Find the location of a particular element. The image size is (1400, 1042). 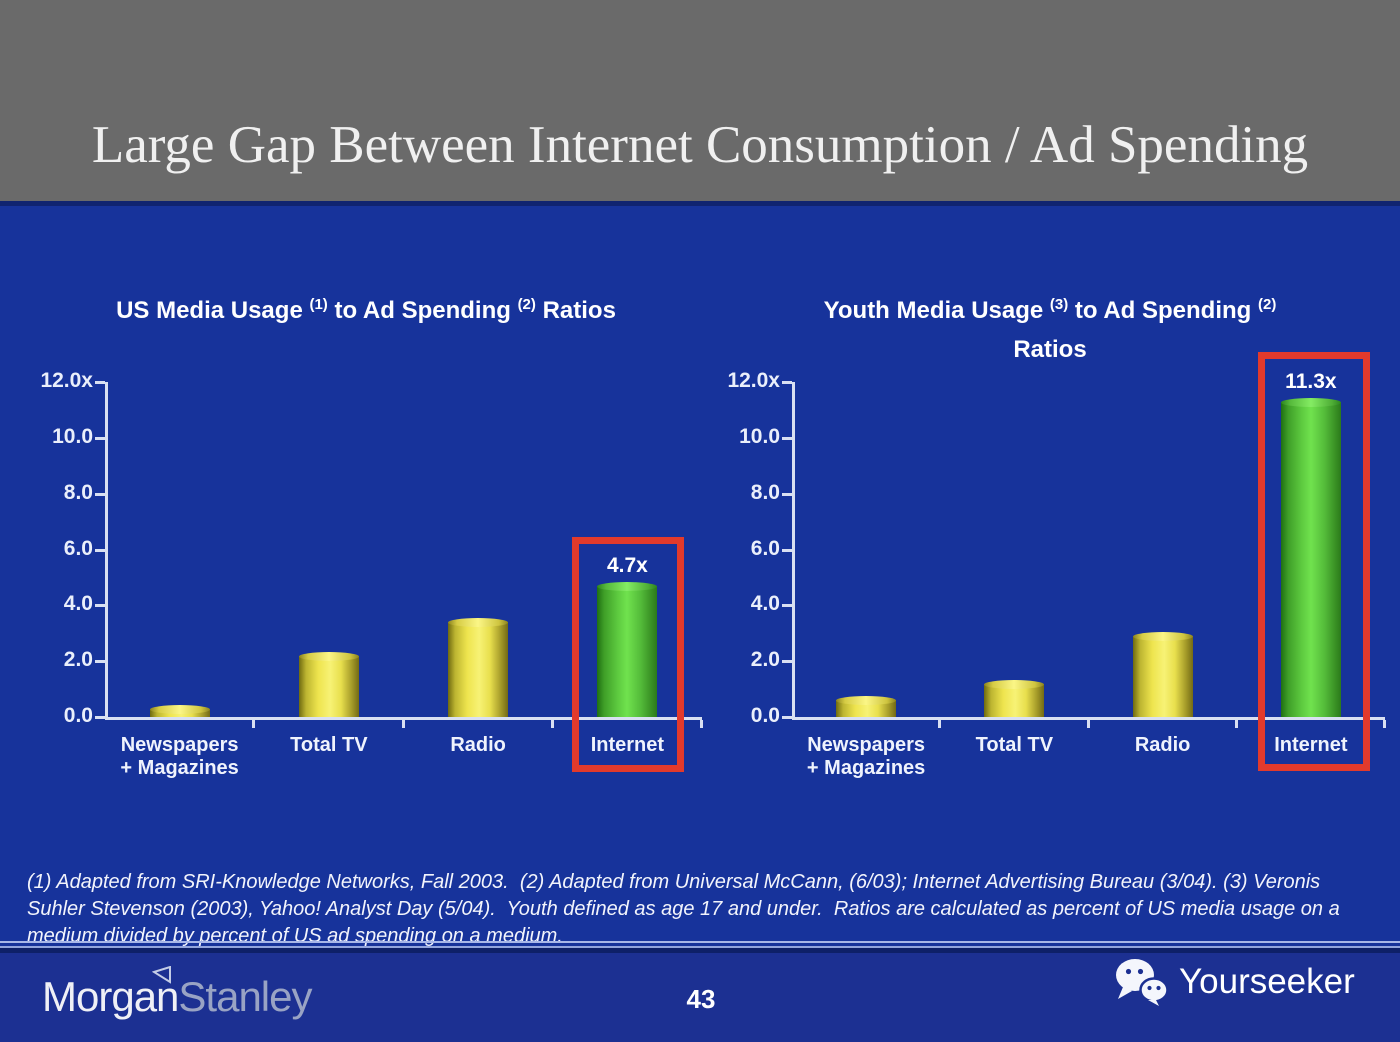

title-text: Youth Media Usage is located at coordinates (936, 310).